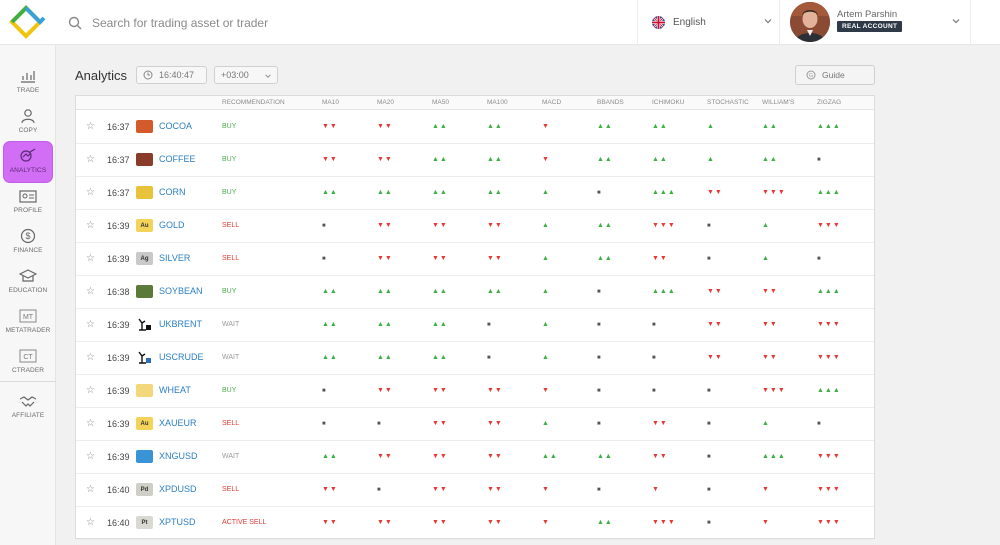 Image resolution: width=1000 pixels, height=545 pixels. Describe the element at coordinates (178, 423) in the screenshot. I see `asset-name-link: XAUEUR` at that location.